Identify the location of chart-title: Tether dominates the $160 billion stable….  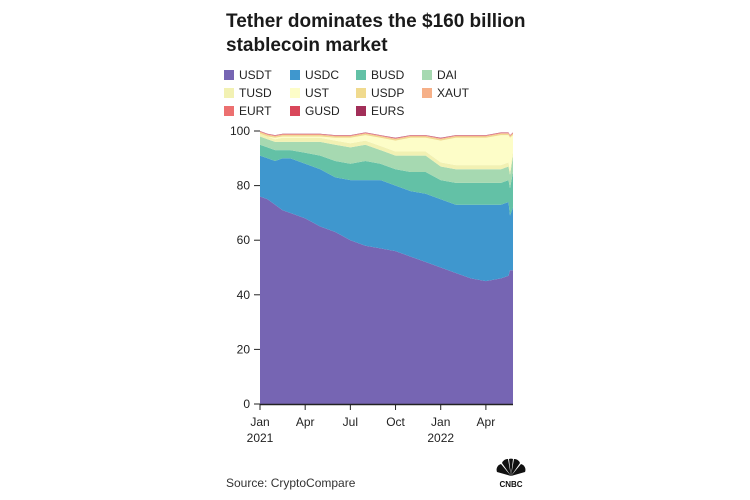
(376, 33).